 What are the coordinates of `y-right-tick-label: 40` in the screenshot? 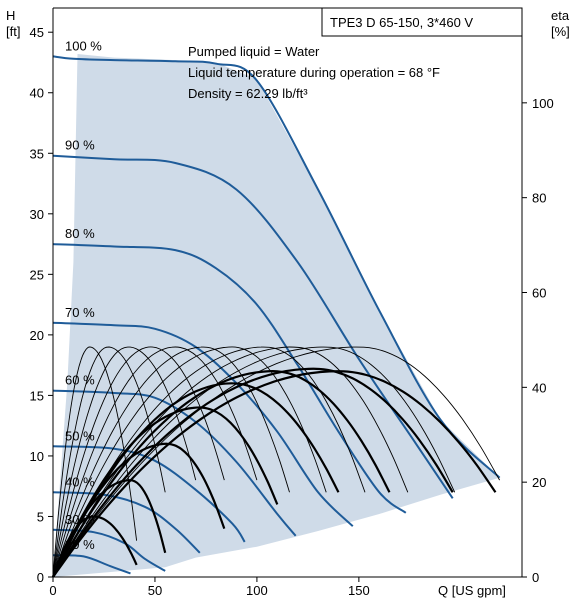 It's located at (539, 387).